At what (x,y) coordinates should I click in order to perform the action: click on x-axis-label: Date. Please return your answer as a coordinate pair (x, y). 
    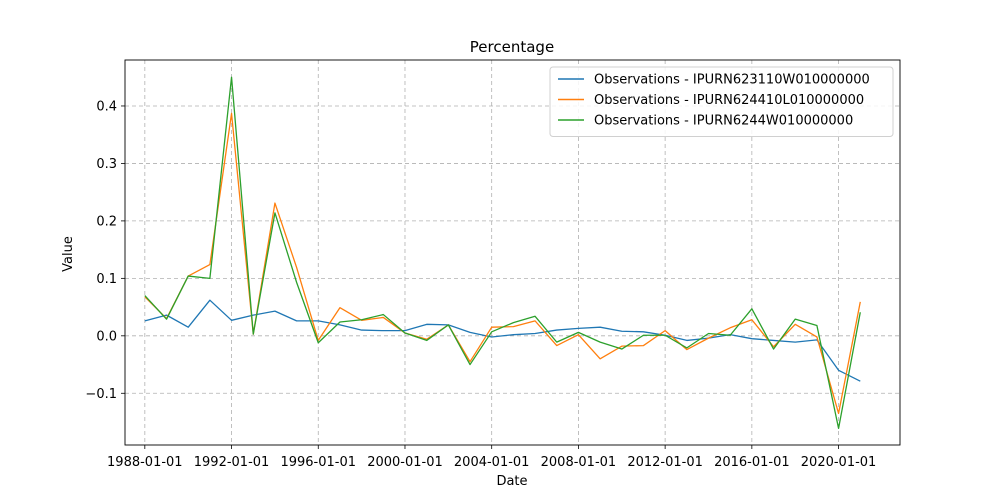
    Looking at the image, I should click on (511, 481).